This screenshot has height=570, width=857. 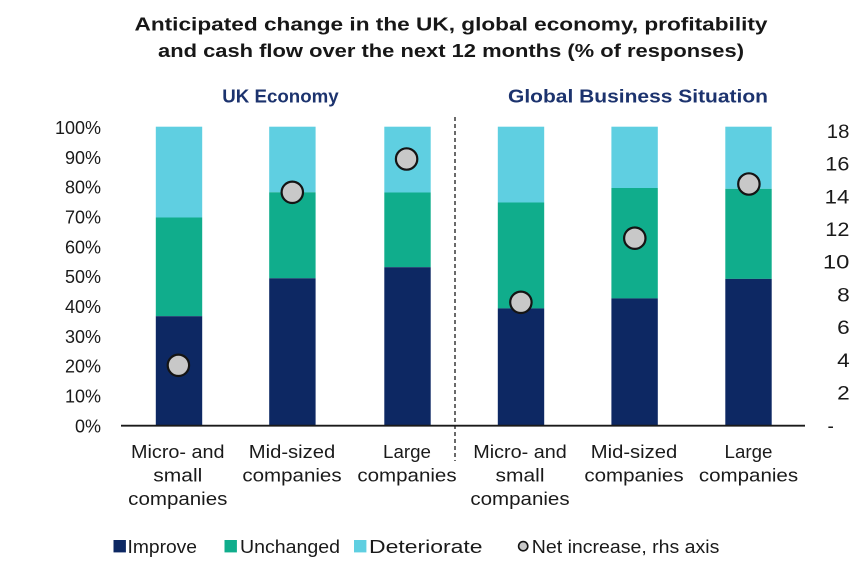 What do you see at coordinates (426, 547) in the screenshot?
I see `svg-text: Deteriorate` at bounding box center [426, 547].